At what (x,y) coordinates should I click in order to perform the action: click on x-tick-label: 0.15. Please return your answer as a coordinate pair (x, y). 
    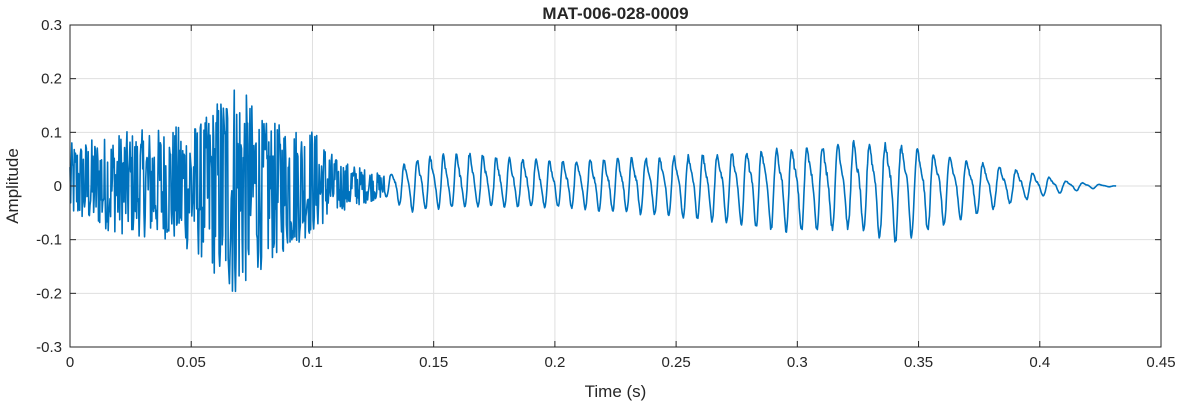
    Looking at the image, I should click on (433, 362).